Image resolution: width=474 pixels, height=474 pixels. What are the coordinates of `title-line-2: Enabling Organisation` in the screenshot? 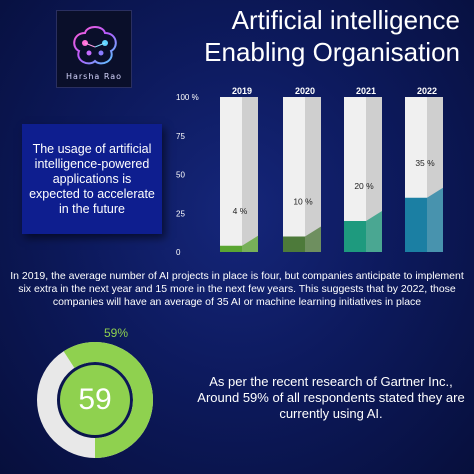 It's located at (332, 52).